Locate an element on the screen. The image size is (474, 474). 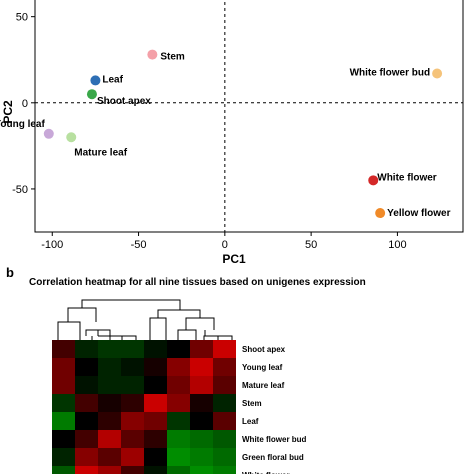
point-label: Shoot apex is located at coordinates (124, 101).